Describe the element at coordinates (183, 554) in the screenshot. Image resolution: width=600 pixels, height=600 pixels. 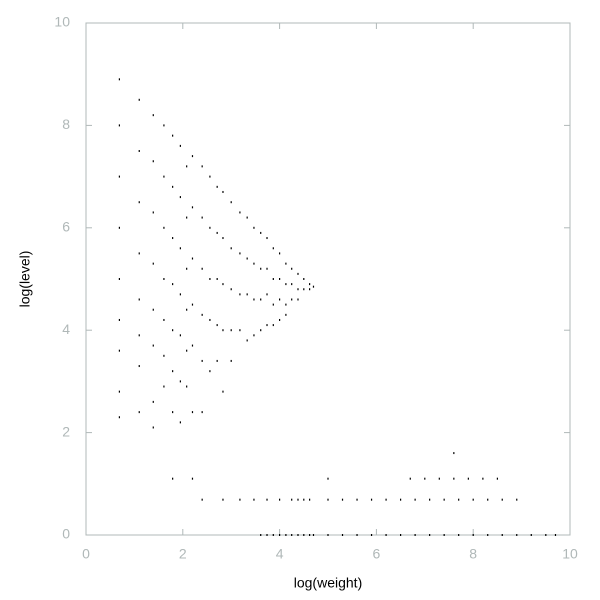
I see `x-tick-label: 2` at that location.